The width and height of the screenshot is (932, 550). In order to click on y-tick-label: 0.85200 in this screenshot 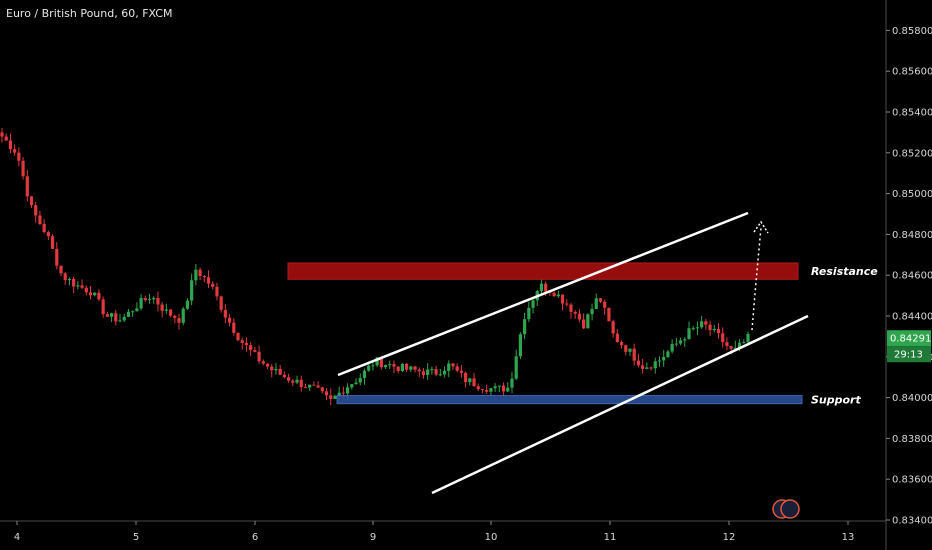, I will do `click(912, 153)`.